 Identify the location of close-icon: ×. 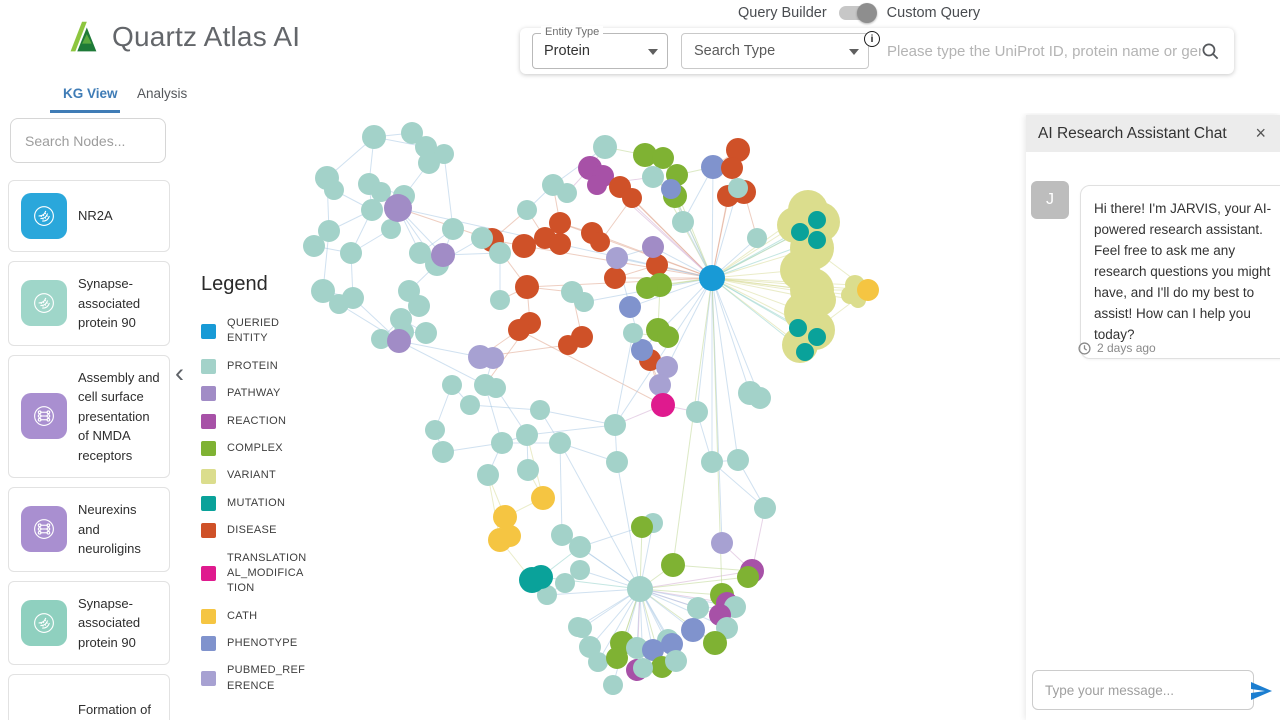
(1260, 133).